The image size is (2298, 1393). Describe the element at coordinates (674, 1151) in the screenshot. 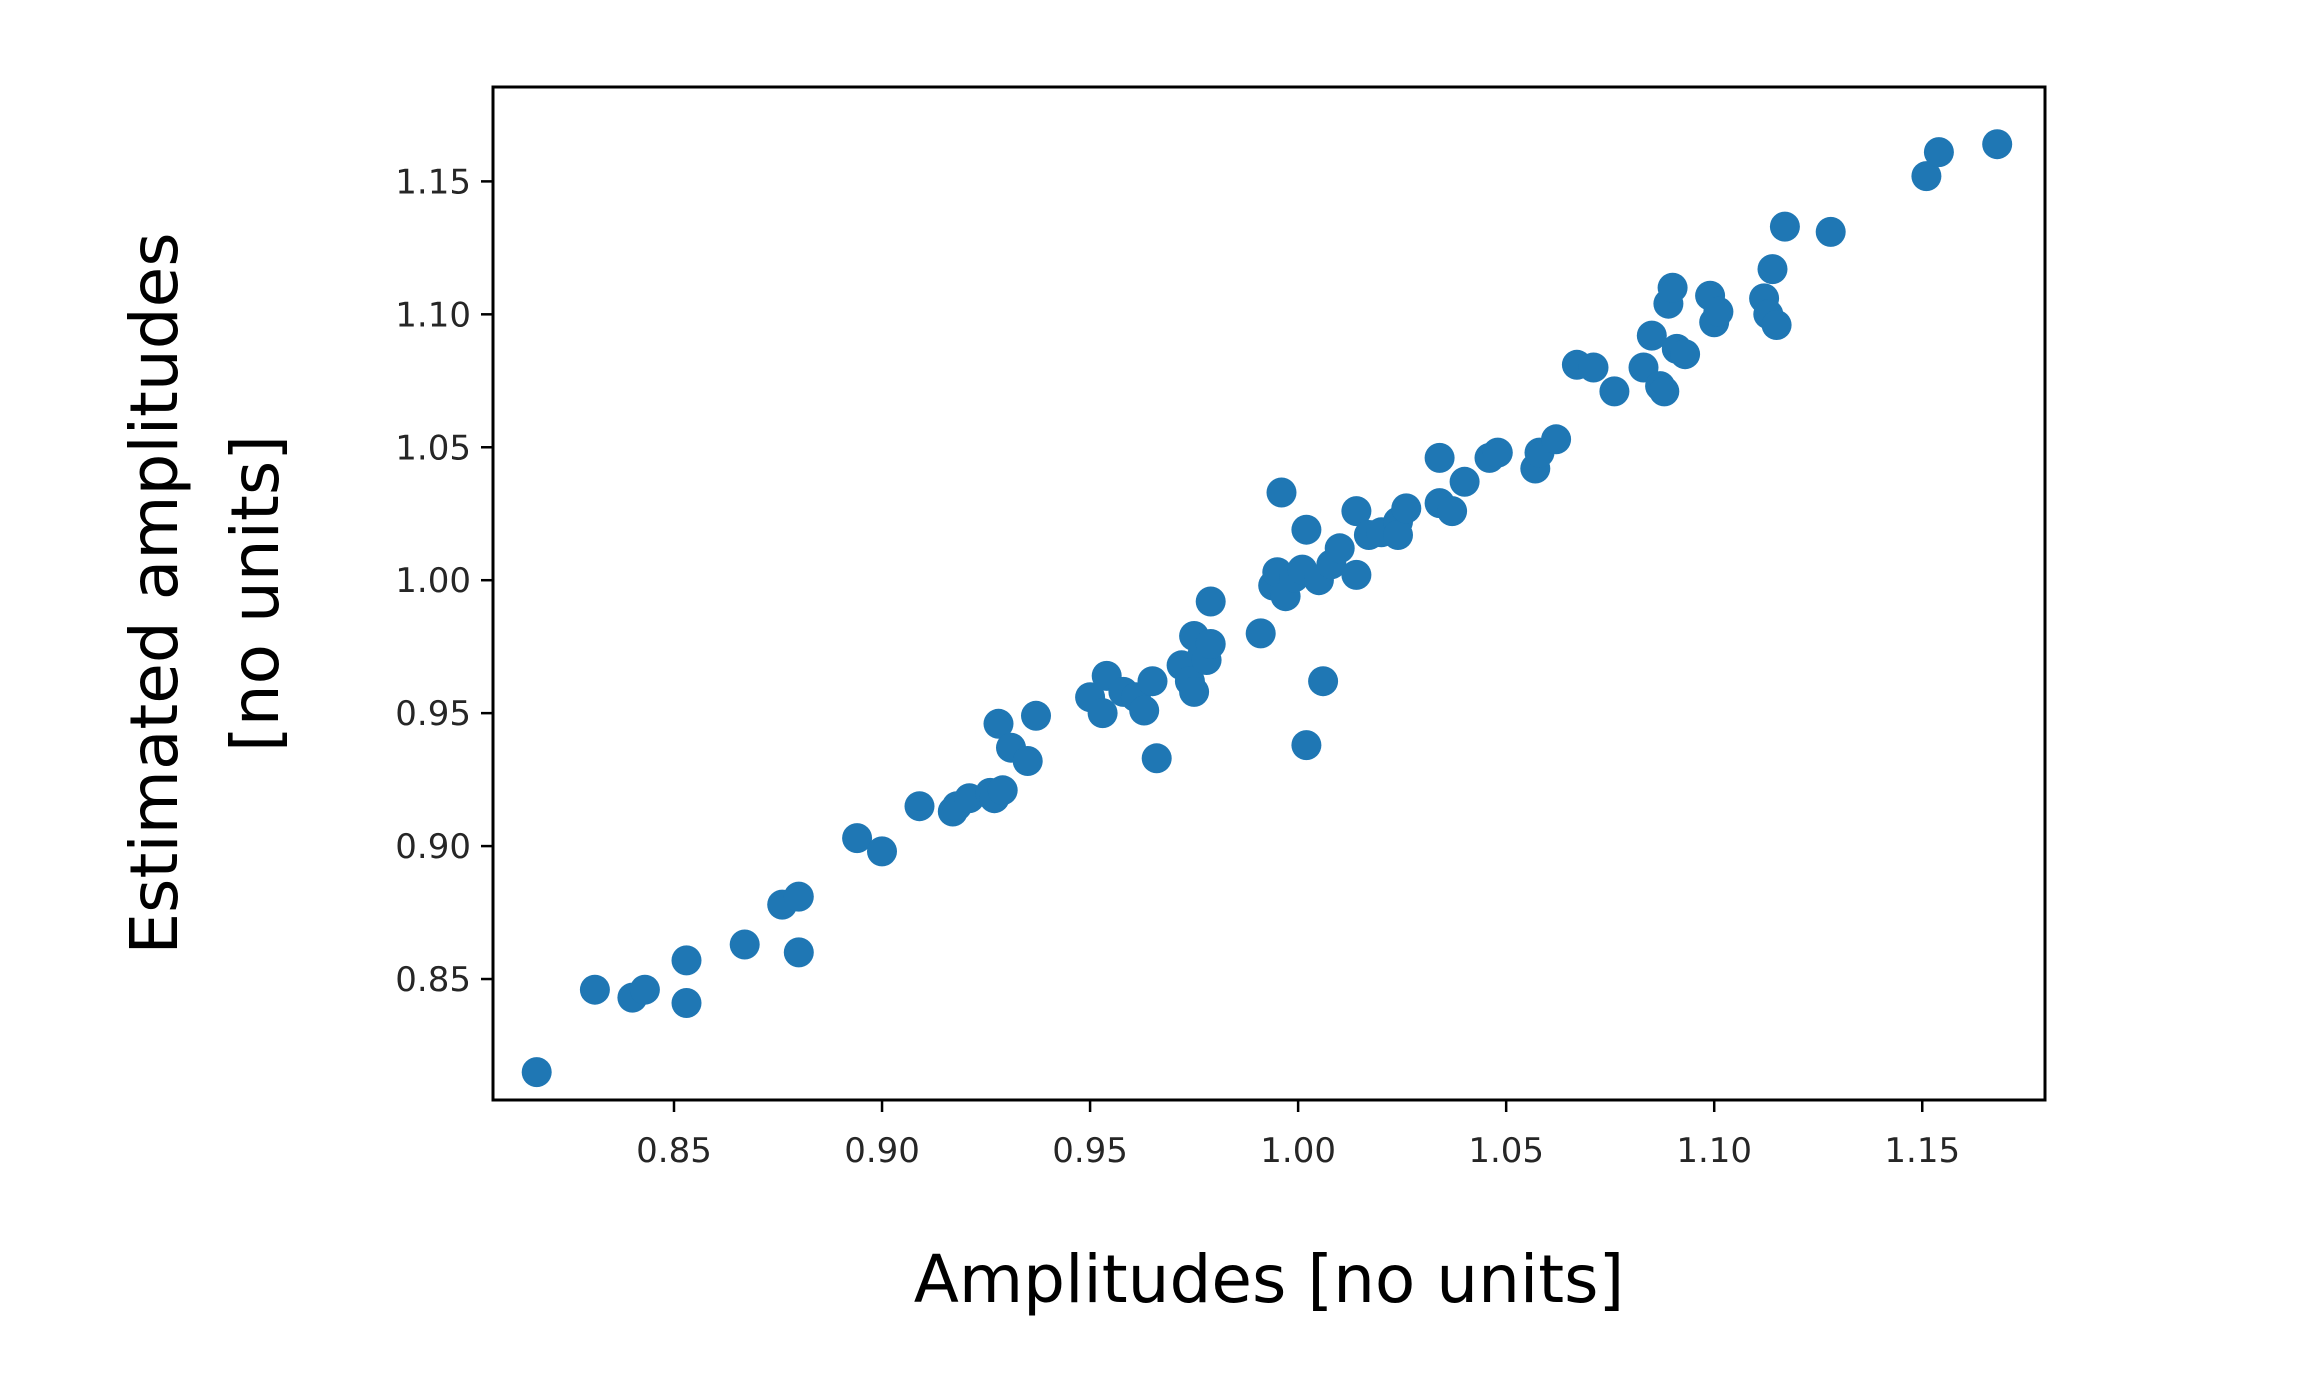

I see `x-tick-label-0: 0.85` at that location.